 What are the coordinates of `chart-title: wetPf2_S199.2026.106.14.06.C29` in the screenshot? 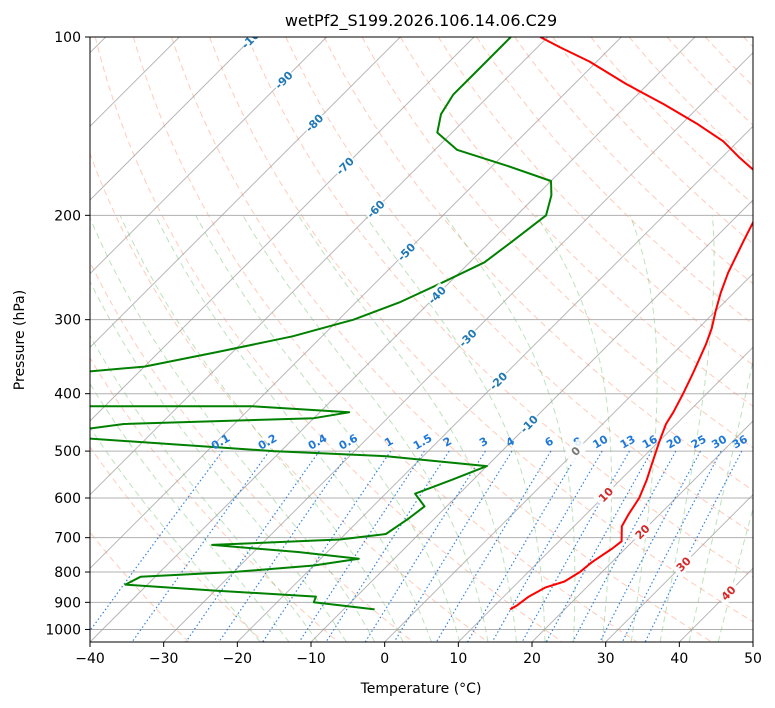 It's located at (421, 21).